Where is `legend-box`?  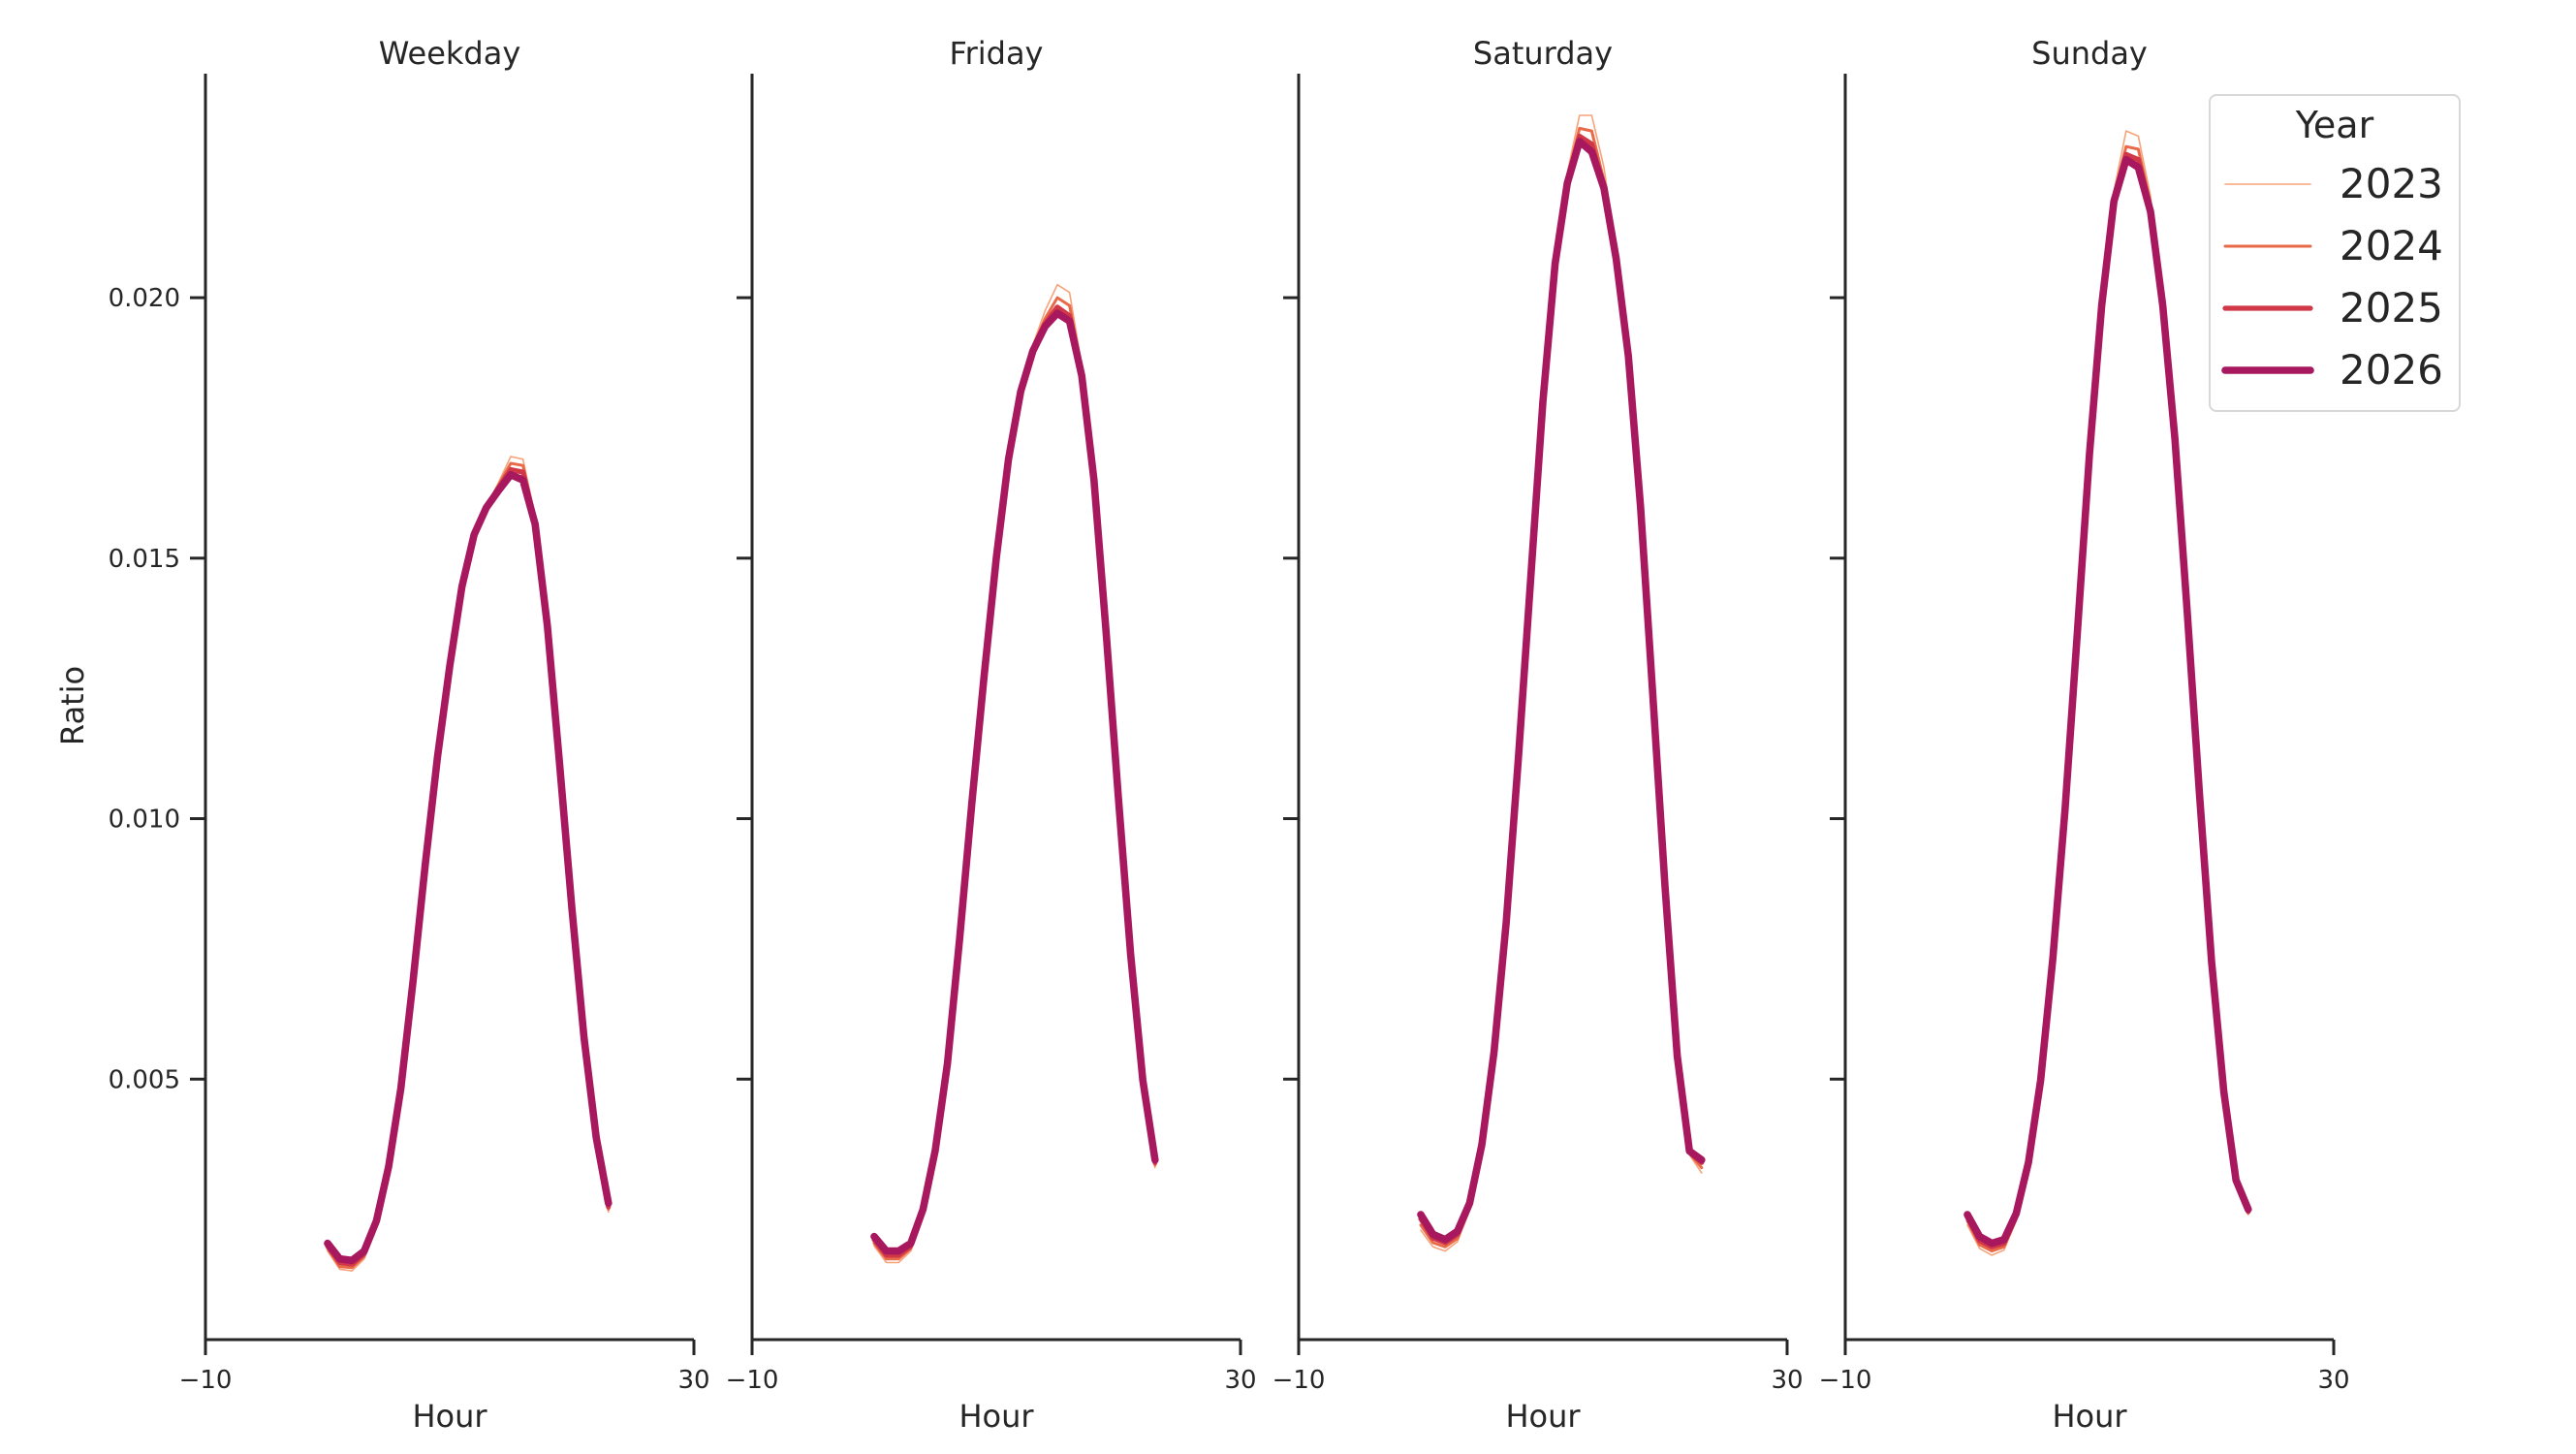
legend-box is located at coordinates (2335, 253).